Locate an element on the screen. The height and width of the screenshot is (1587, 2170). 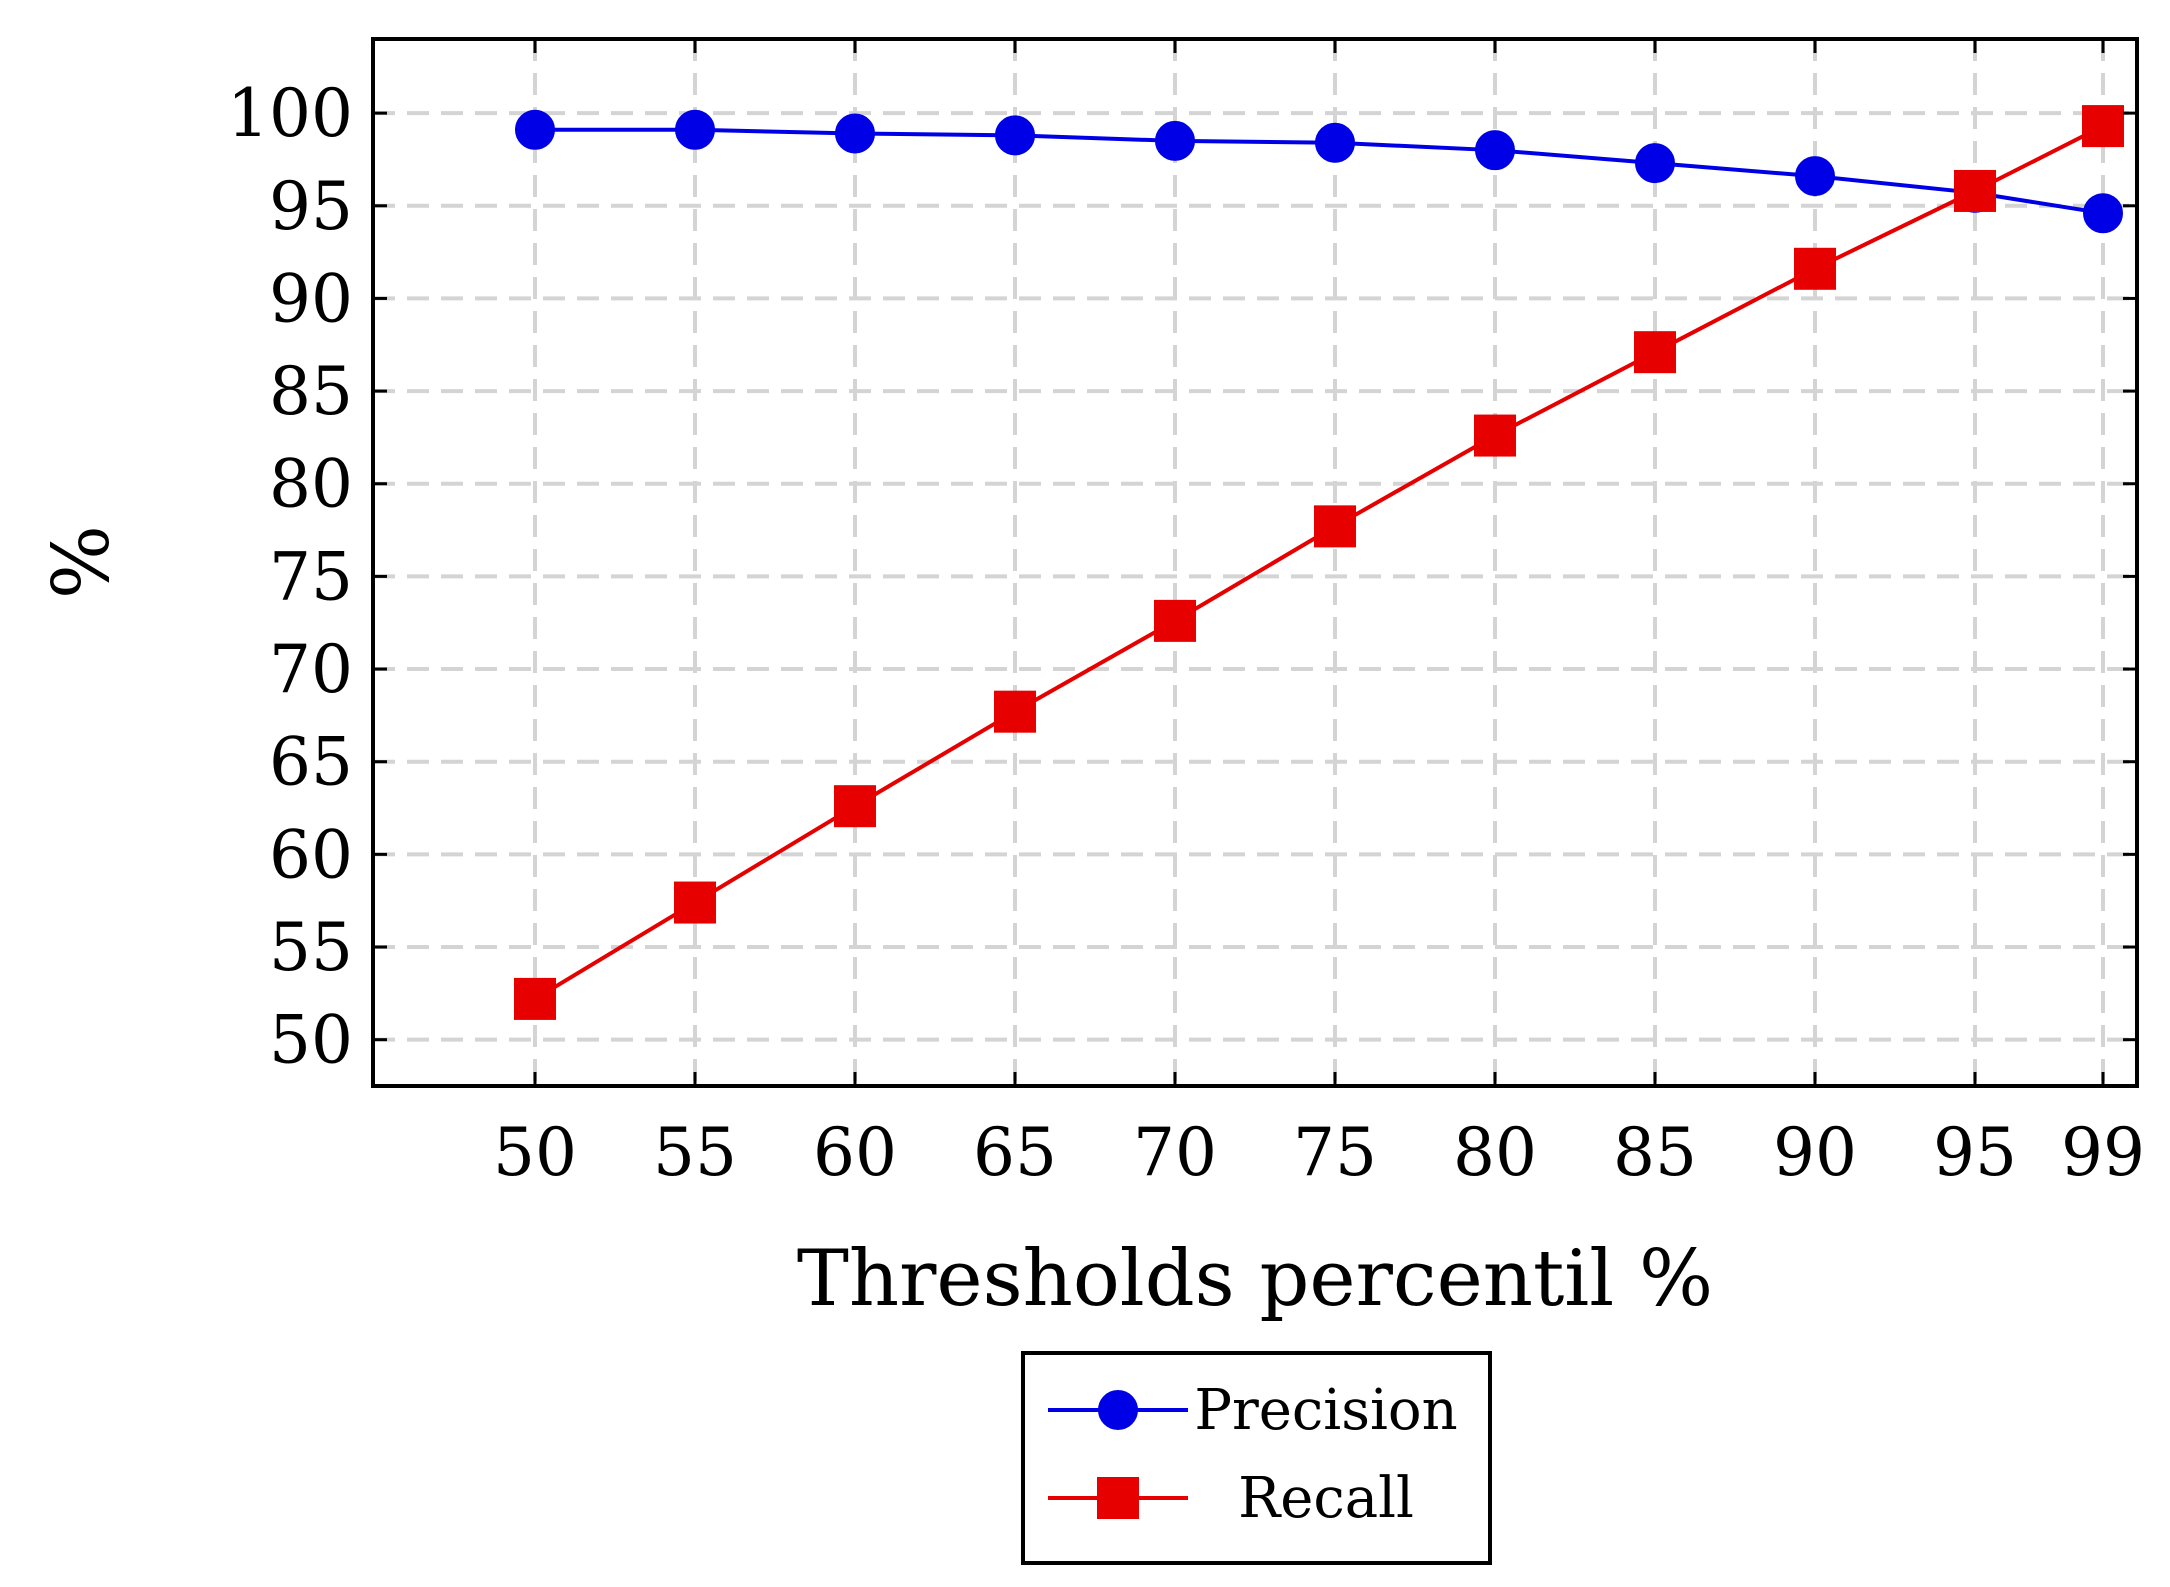
legend-label-recall: Recall is located at coordinates (1326, 1498).